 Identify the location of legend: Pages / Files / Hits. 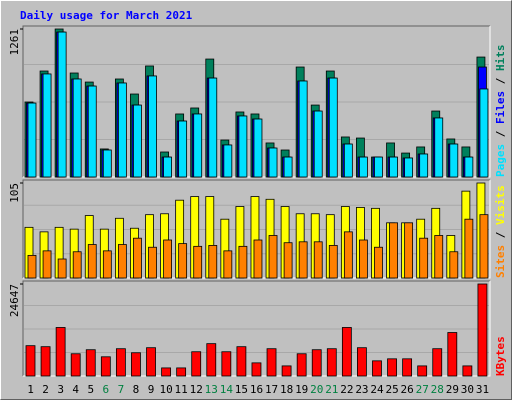
(500, 111).